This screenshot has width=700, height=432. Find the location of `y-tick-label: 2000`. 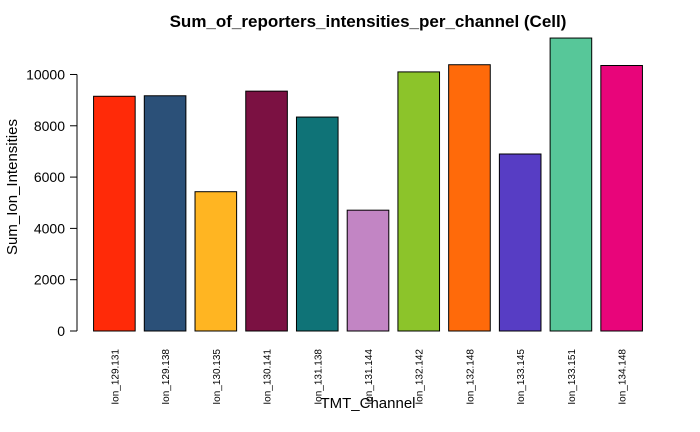

y-tick-label: 2000 is located at coordinates (49, 280).